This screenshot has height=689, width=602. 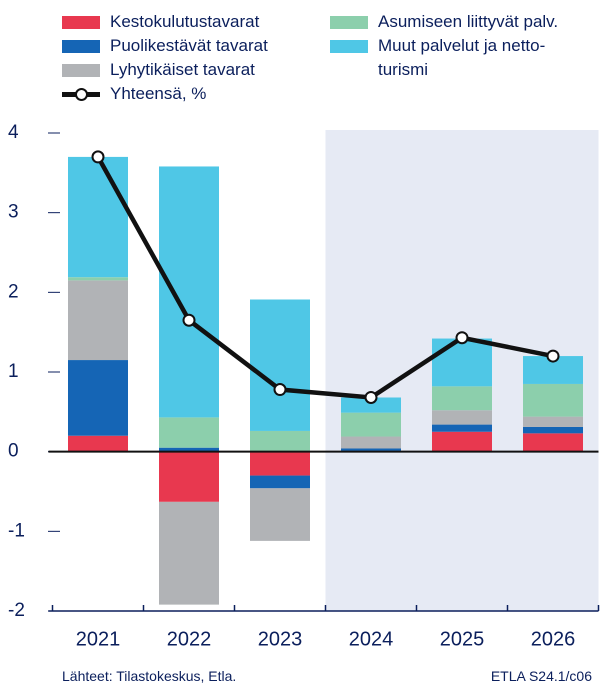 I want to click on legend-item: Lyhytikäiset tavarat, so click(x=192, y=70).